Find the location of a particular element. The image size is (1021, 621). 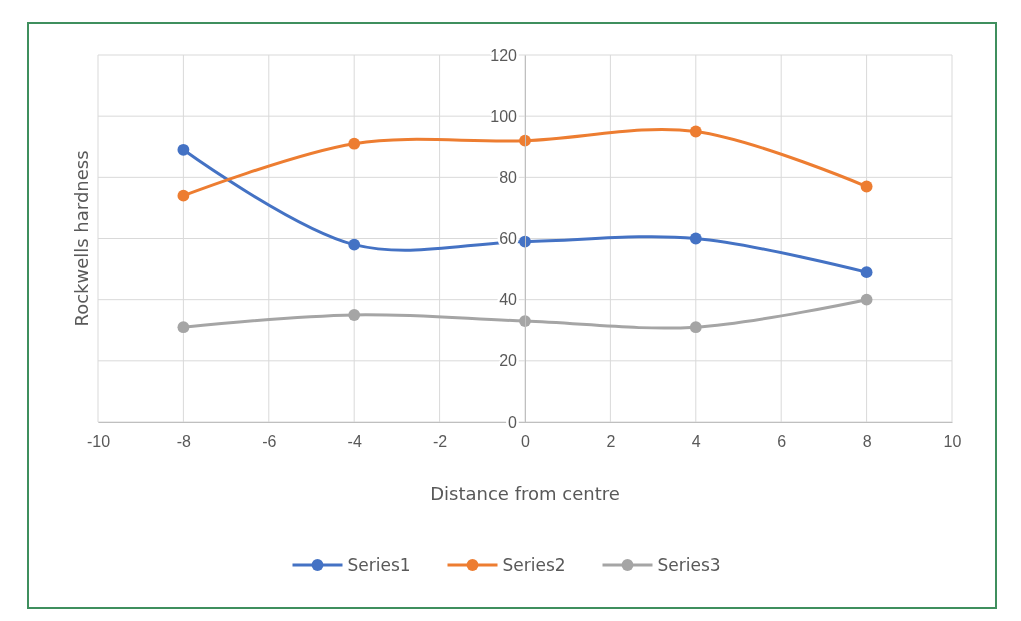

x-tick-label: 2 is located at coordinates (611, 442).